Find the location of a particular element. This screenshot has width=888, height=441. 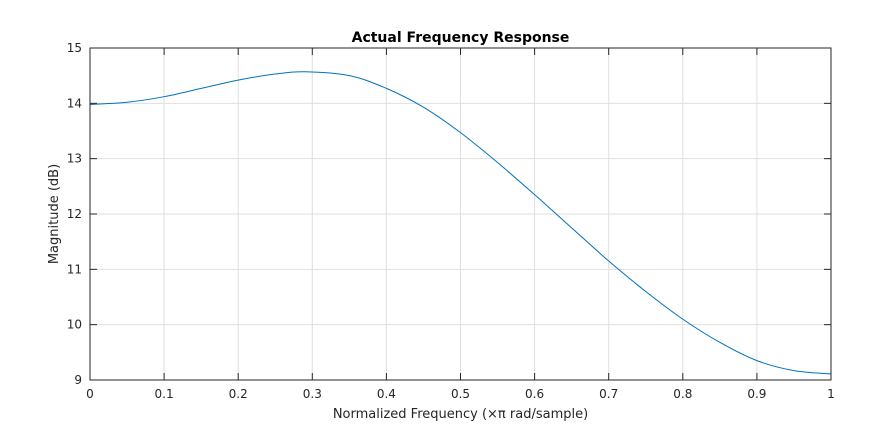

x-tick-label: 0.4 is located at coordinates (386, 394).